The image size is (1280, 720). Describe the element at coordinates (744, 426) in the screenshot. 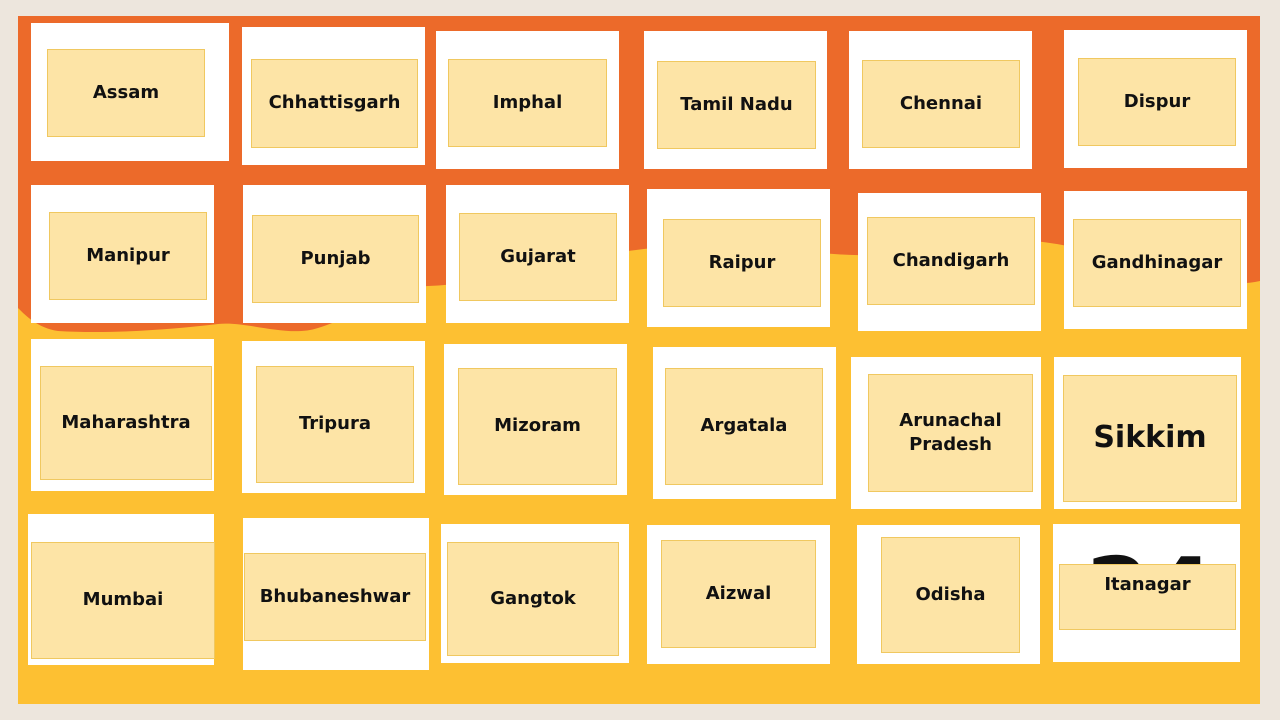

I see `tile-argatala: Argatala` at that location.